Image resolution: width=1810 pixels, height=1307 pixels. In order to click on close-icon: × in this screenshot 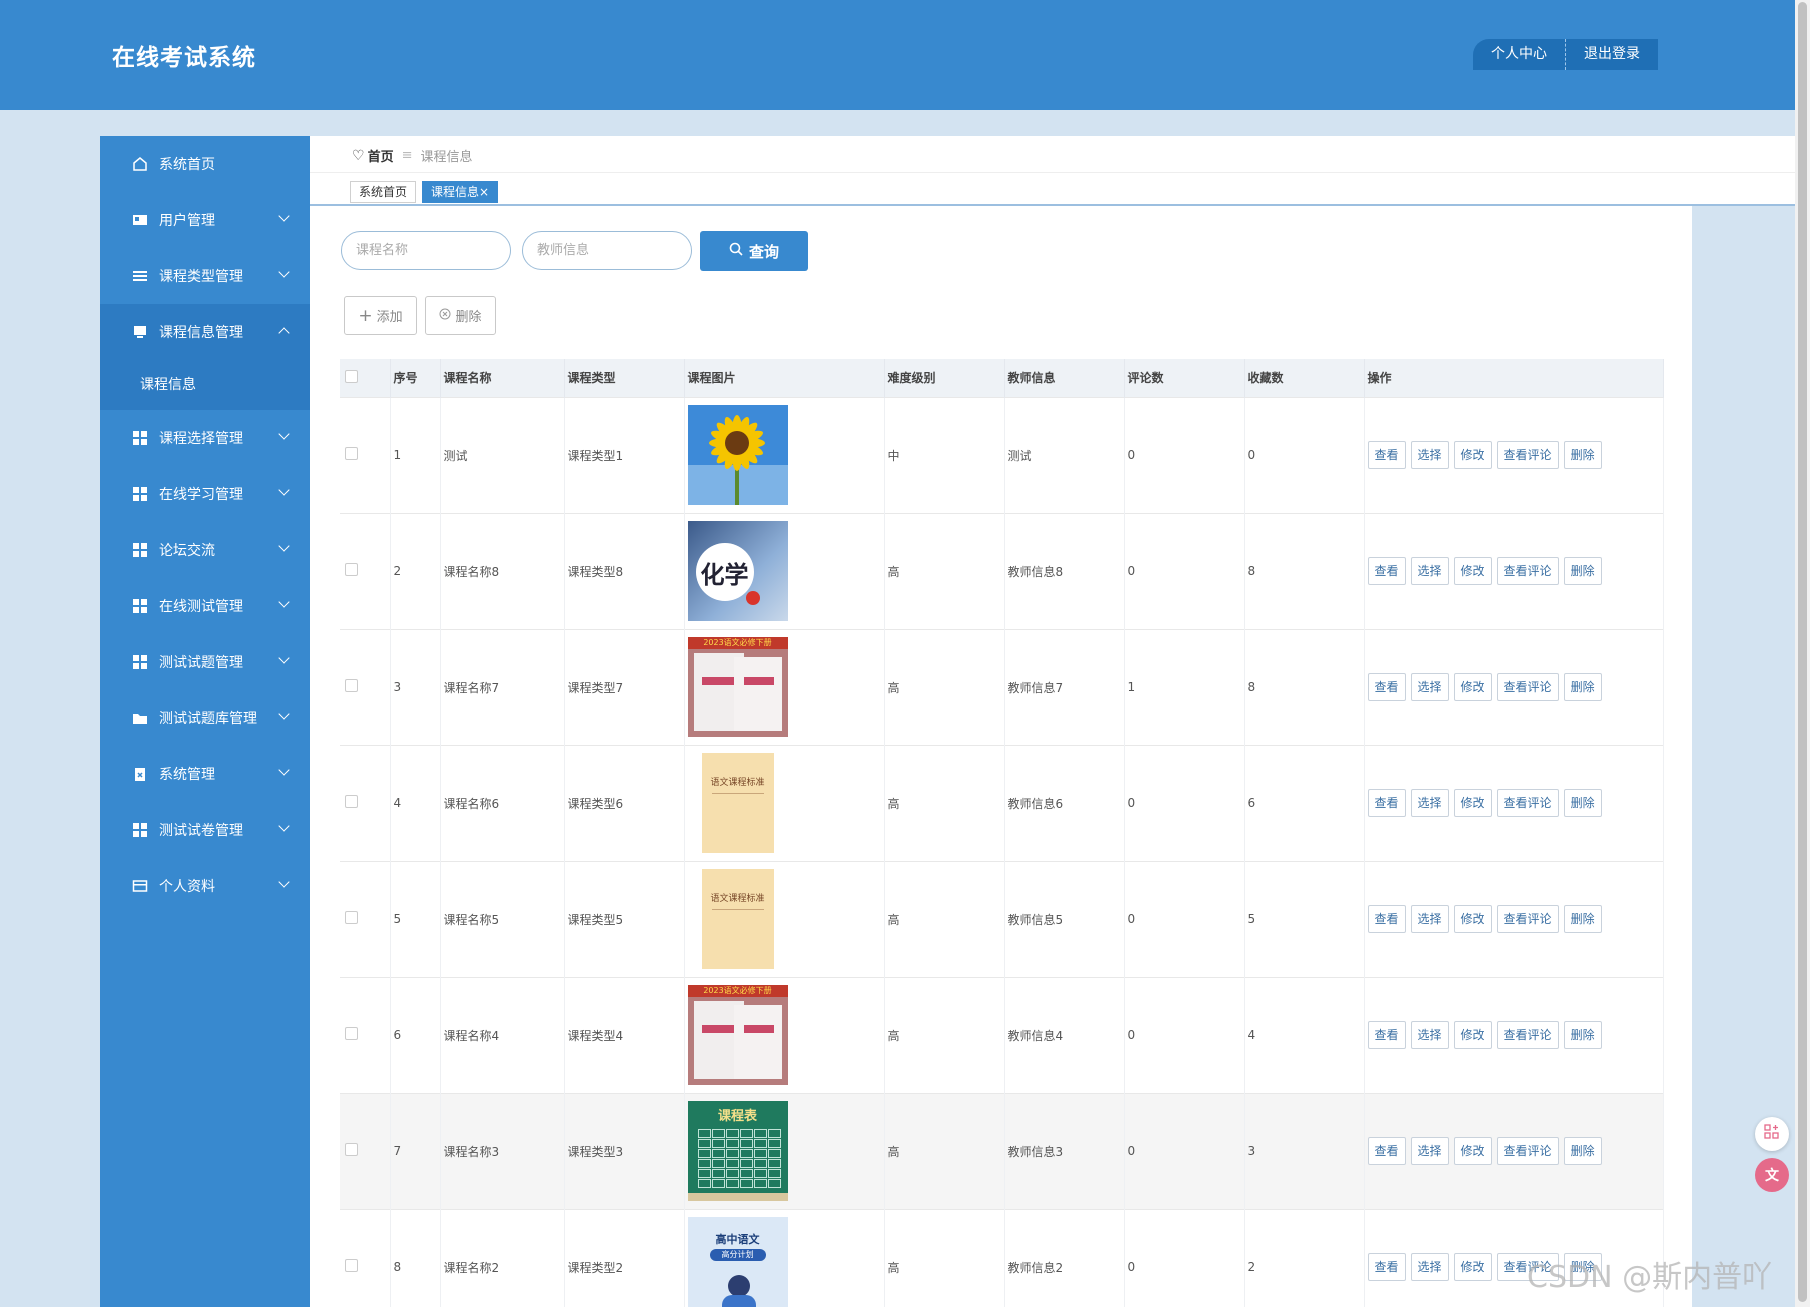, I will do `click(484, 192)`.